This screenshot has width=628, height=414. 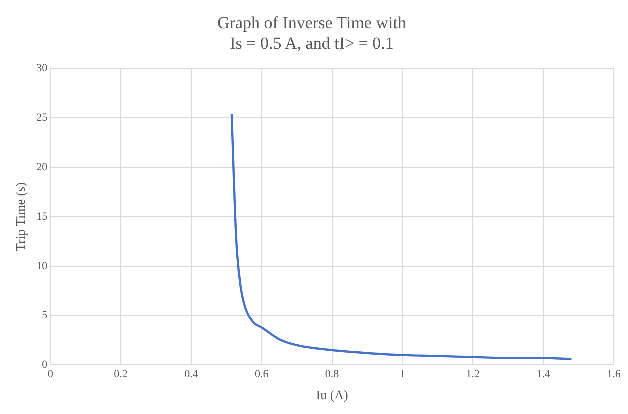 I want to click on x-tick-label: 0.2, so click(x=121, y=374).